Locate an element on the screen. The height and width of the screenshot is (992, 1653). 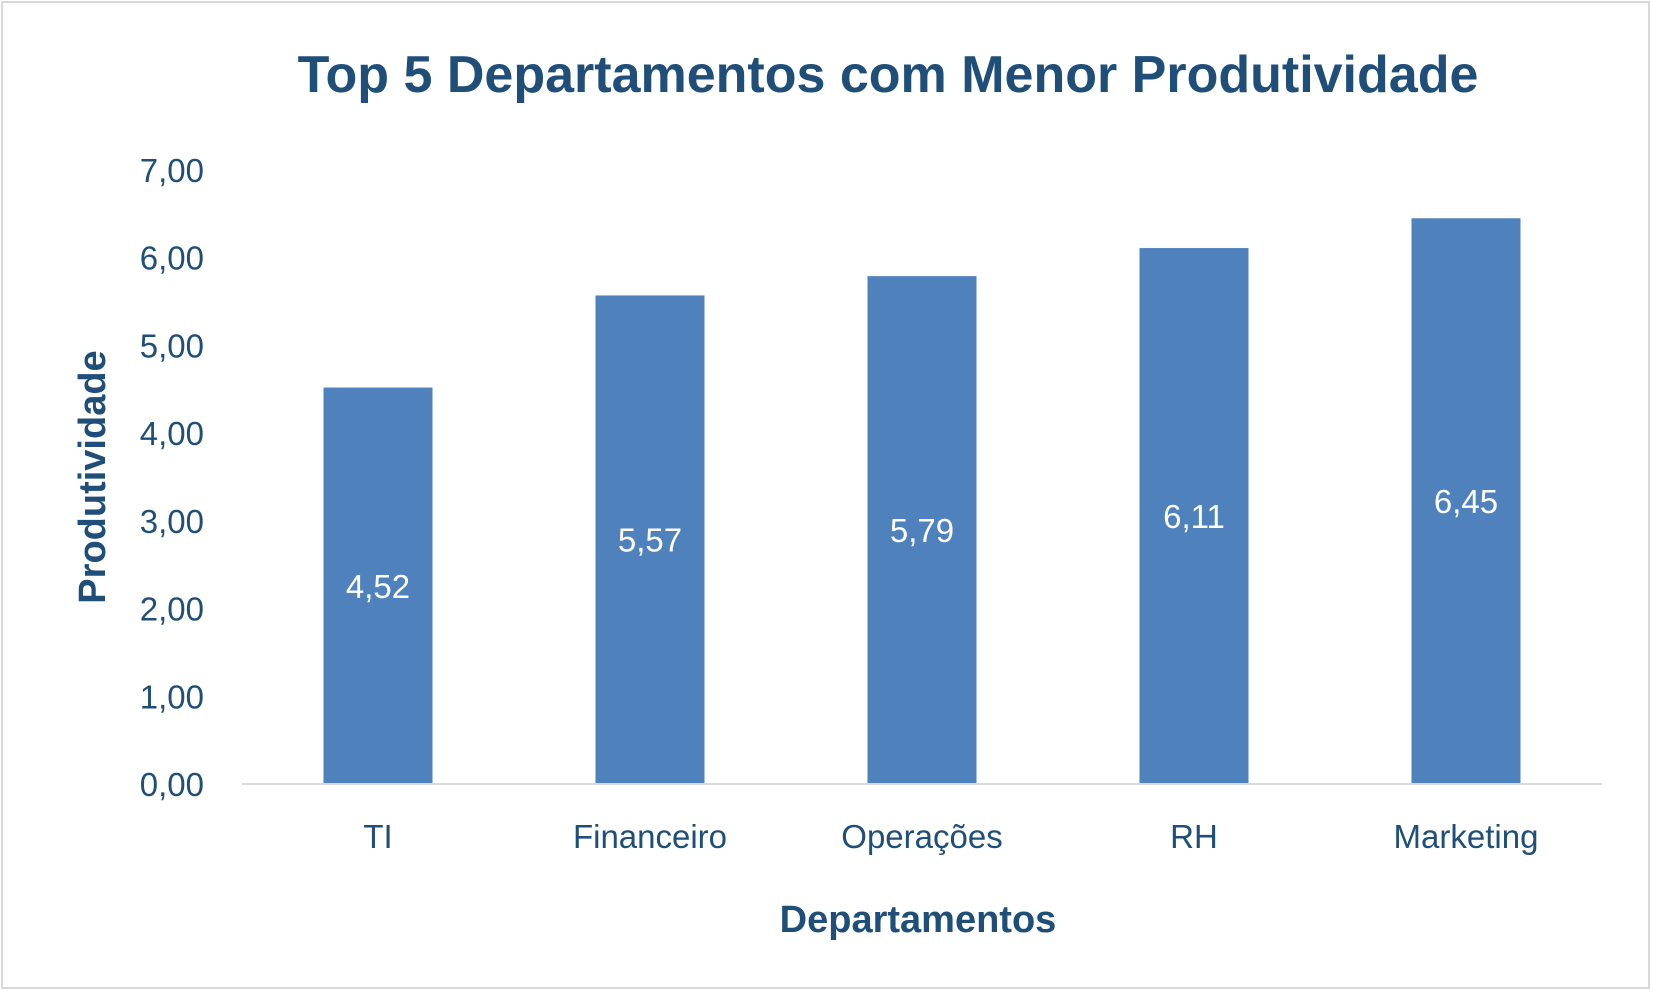
bar-marketing is located at coordinates (1466, 501).